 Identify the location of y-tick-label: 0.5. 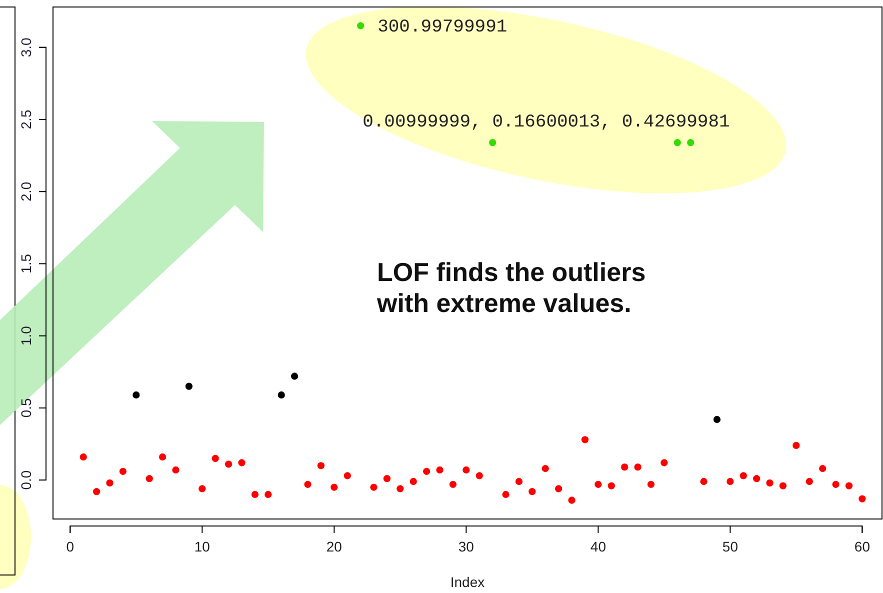
(26, 408).